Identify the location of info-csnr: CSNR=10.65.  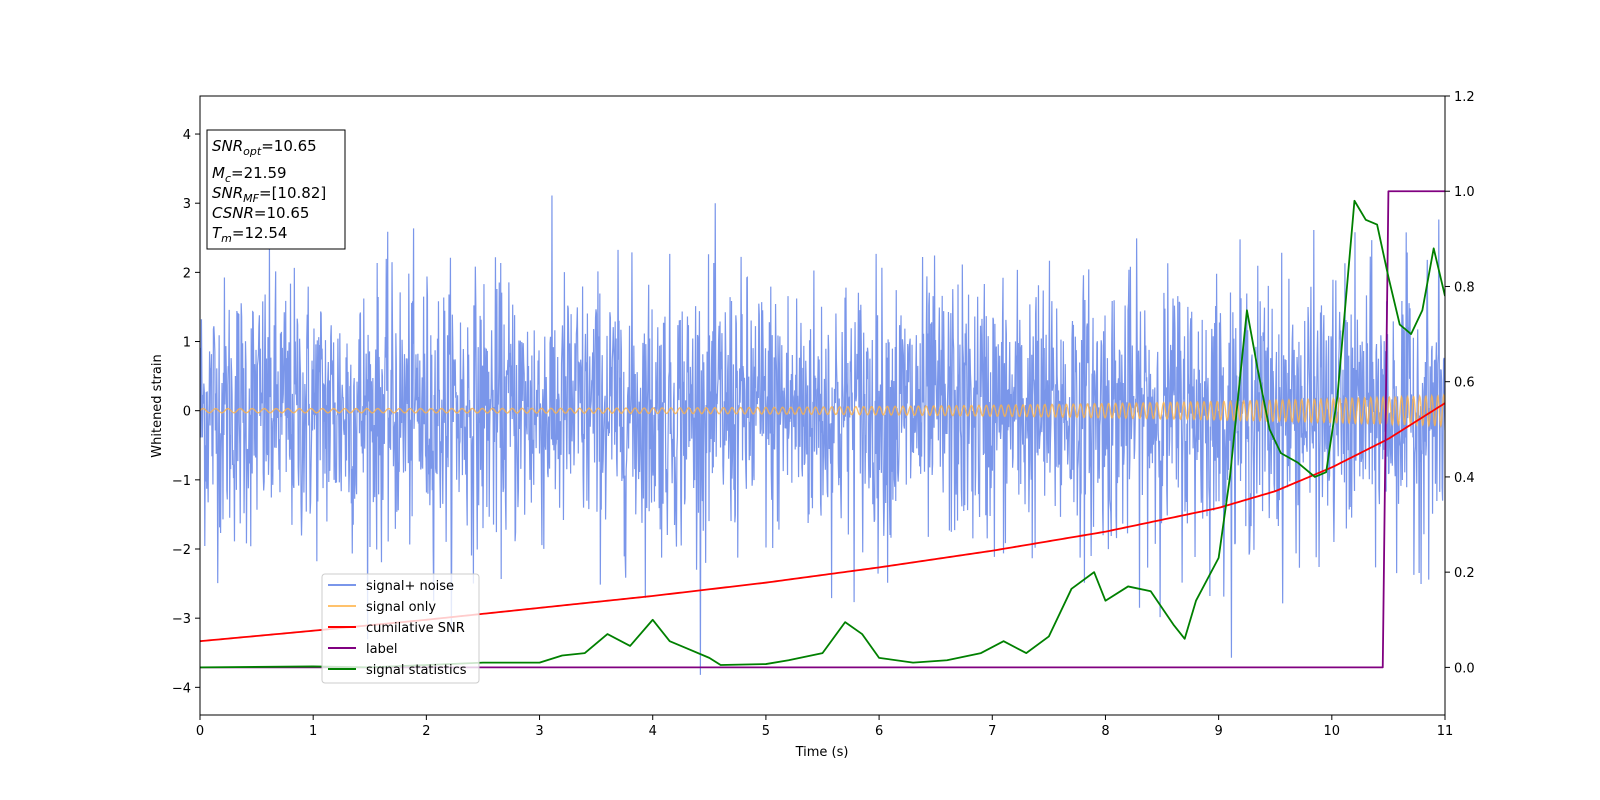
(260, 213).